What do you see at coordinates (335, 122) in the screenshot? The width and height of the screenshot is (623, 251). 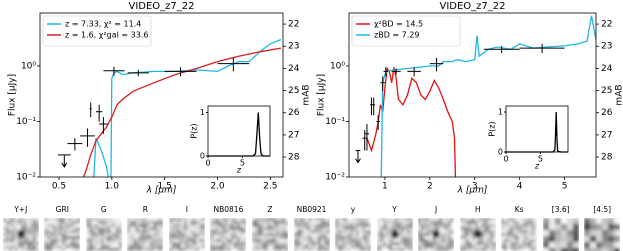 I see `y-tick-label: 10⁻¹` at bounding box center [335, 122].